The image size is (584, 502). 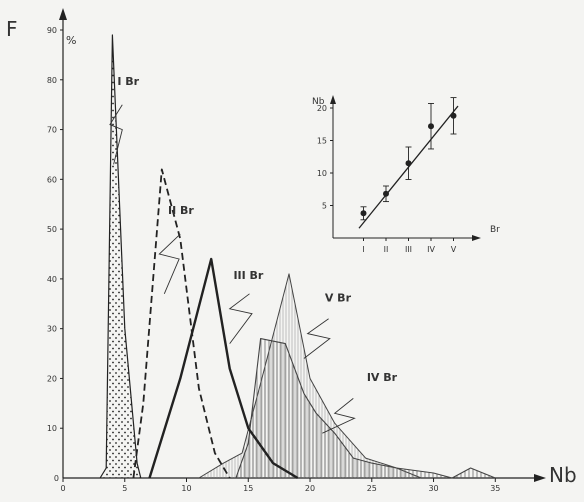 What do you see at coordinates (52, 329) in the screenshot?
I see `y-tick-label: 30` at bounding box center [52, 329].